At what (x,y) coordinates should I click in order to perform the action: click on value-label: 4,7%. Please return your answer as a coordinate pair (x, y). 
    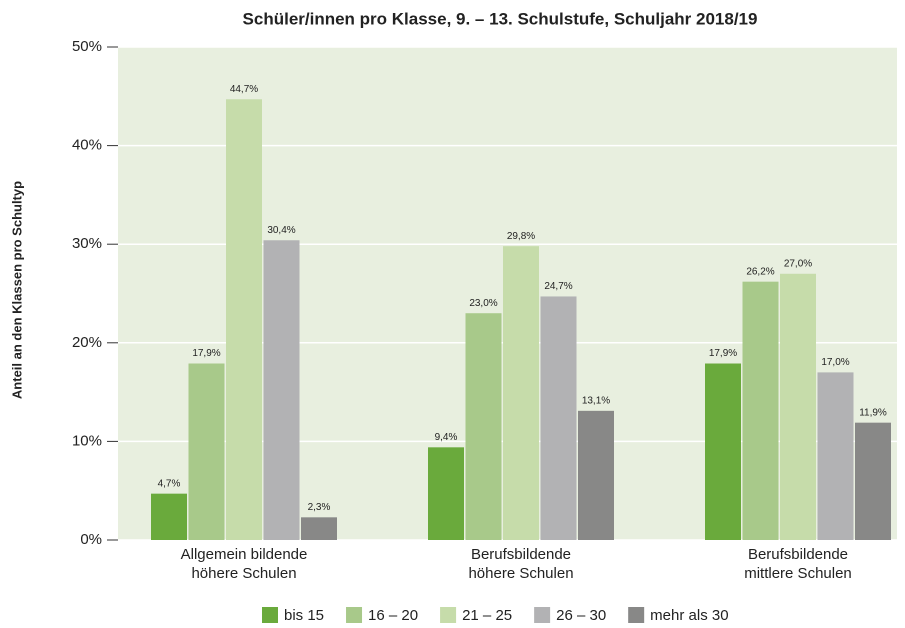
    Looking at the image, I should click on (169, 483).